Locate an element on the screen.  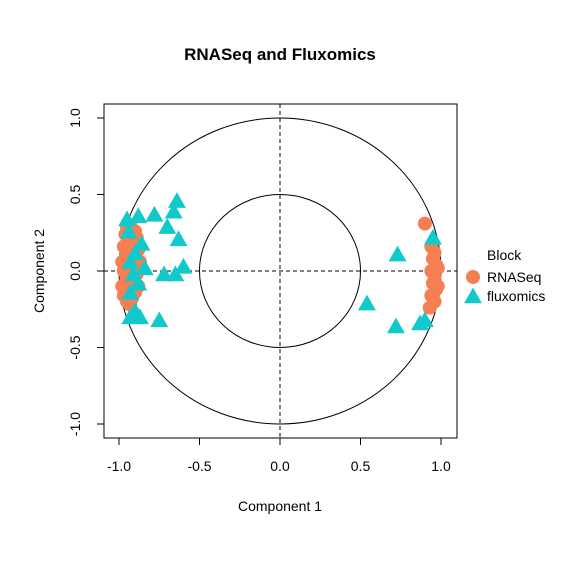
y-tick-label: -1.0 is located at coordinates (75, 424).